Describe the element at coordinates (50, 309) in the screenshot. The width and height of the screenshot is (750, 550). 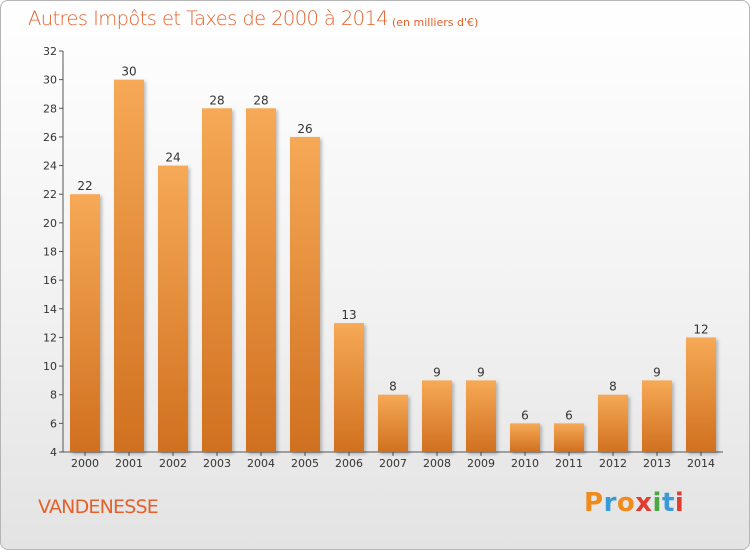
I see `y-tick-label: 14` at that location.